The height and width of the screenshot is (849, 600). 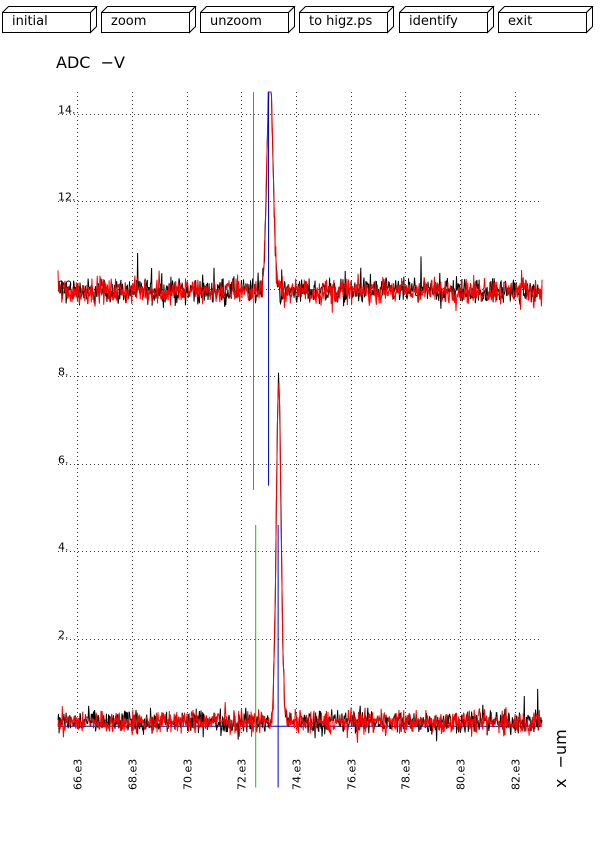 I want to click on x-tick-label: 70.e3, so click(x=188, y=774).